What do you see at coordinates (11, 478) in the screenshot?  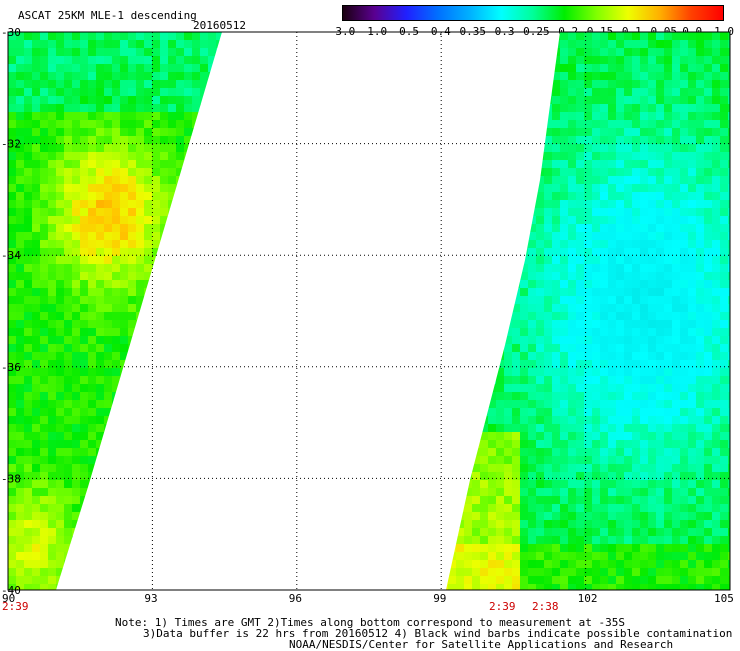 I see `lat-label: -38` at bounding box center [11, 478].